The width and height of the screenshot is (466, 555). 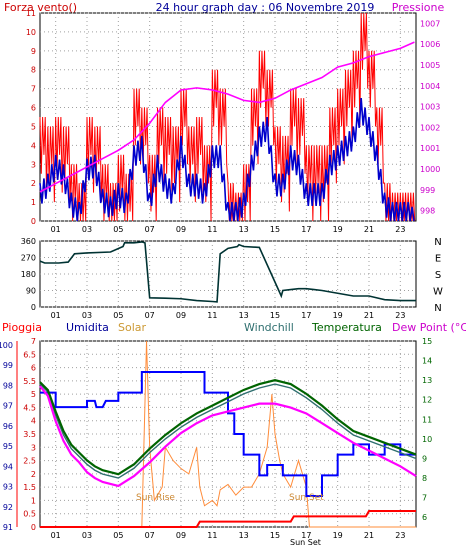 I want to click on pressure-axis-tick: 1006, so click(x=430, y=44).